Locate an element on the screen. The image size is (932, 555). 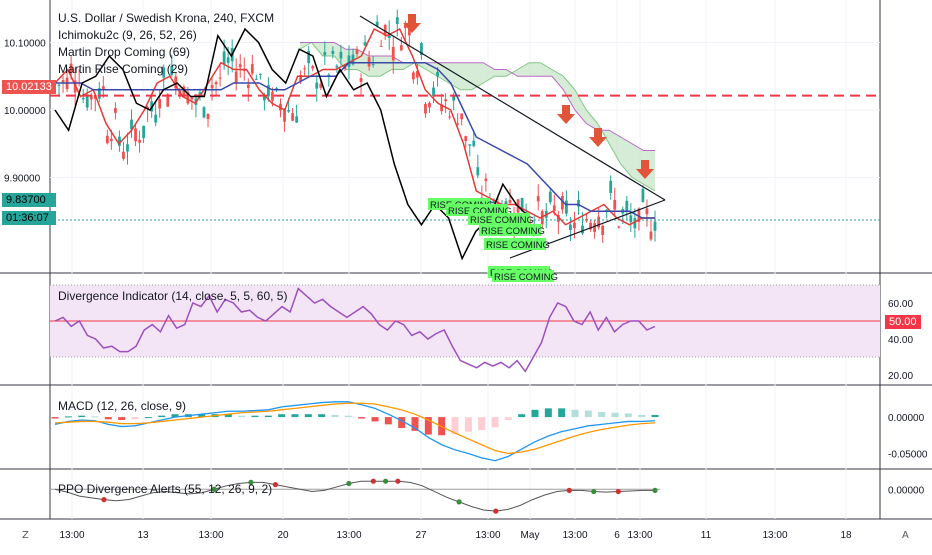
indicator-drop-coming: Martin Drop Coming (69) is located at coordinates (124, 52).